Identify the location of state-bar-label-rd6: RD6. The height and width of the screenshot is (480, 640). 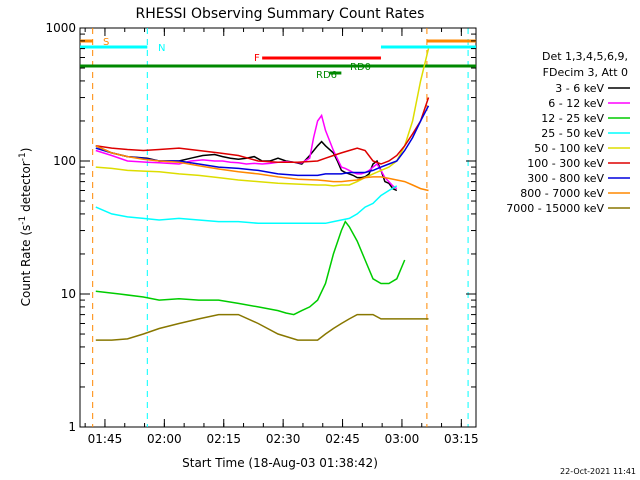
(326, 75).